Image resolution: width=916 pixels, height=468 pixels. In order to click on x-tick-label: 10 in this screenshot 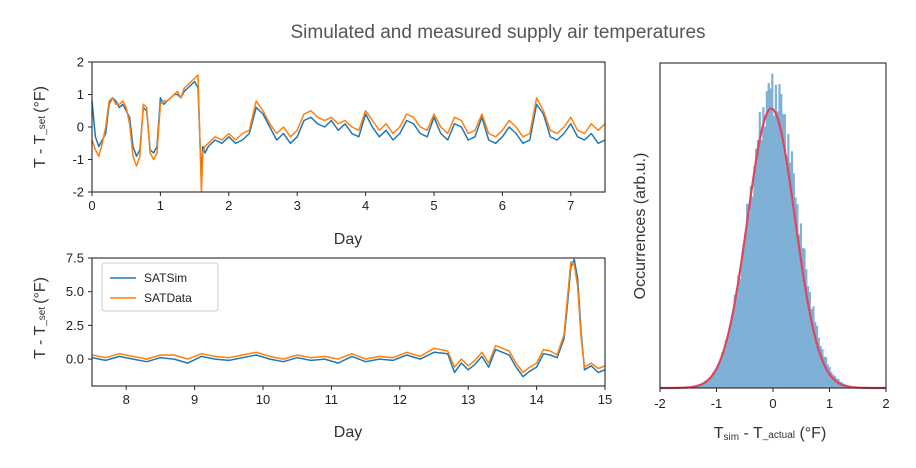, I will do `click(263, 399)`.